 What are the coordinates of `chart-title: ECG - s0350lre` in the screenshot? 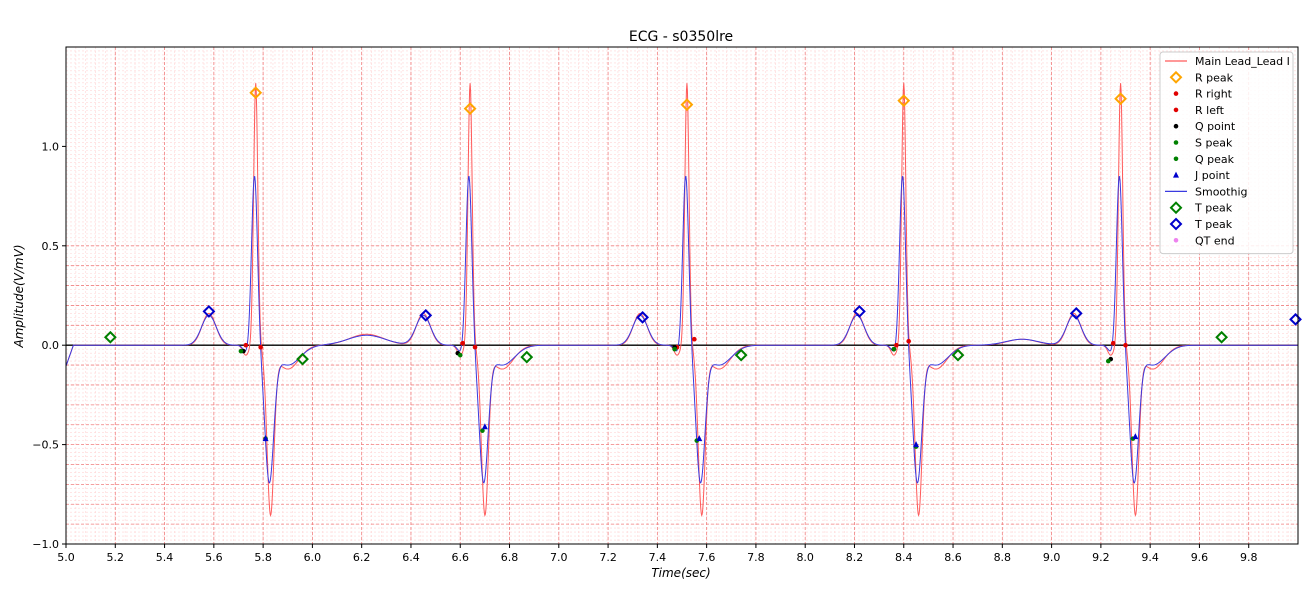 It's located at (681, 37).